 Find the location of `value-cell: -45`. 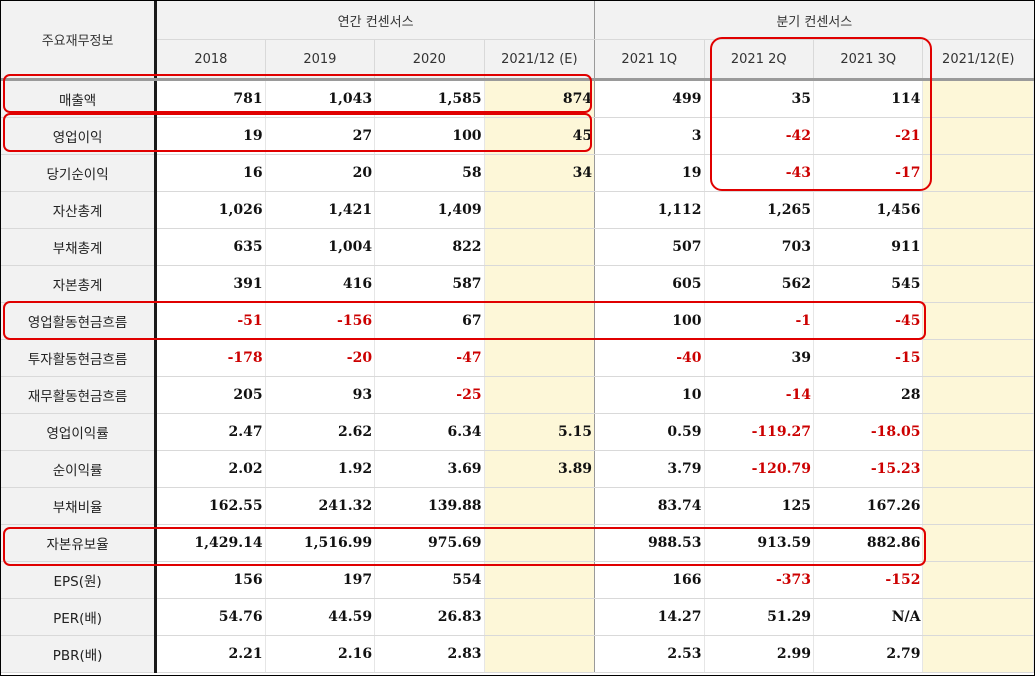

value-cell: -45 is located at coordinates (868, 321).